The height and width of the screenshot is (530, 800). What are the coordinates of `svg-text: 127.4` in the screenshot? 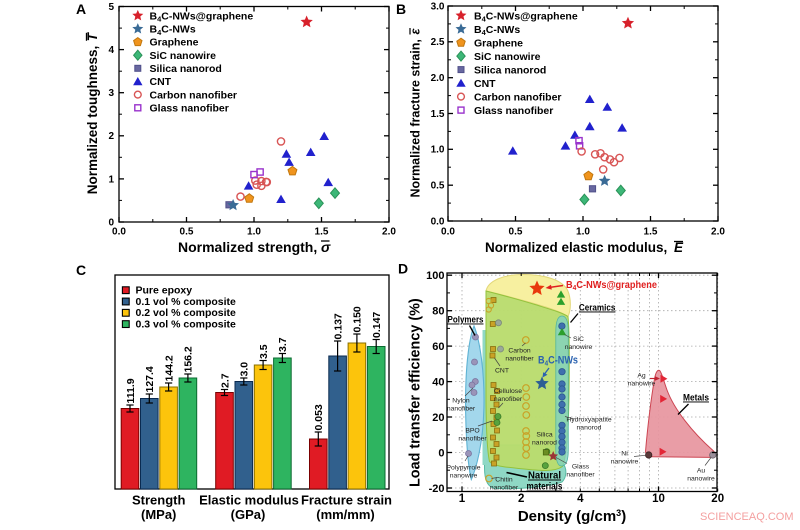 It's located at (150, 379).